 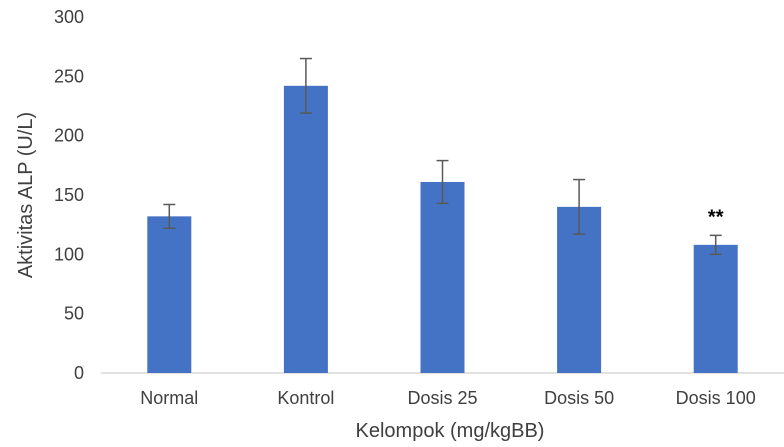 What do you see at coordinates (579, 398) in the screenshot?
I see `x-tick-label: Dosis 50` at bounding box center [579, 398].